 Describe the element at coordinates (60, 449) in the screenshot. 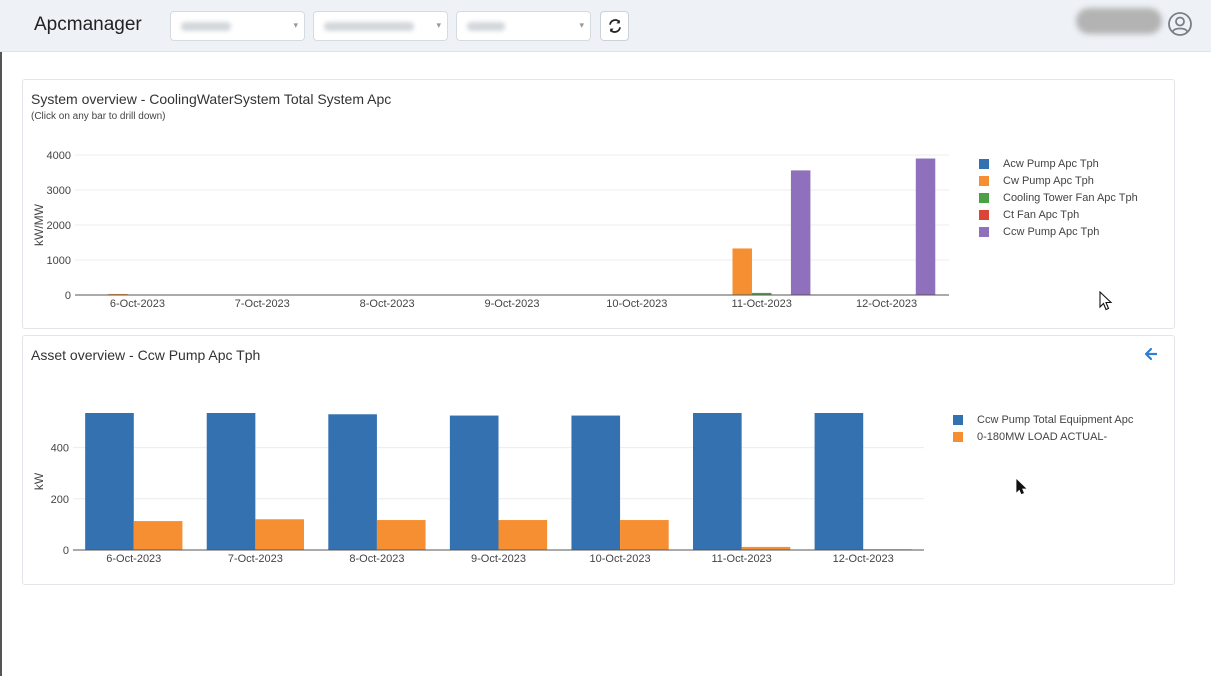

I see `y-tick-label: 400` at that location.